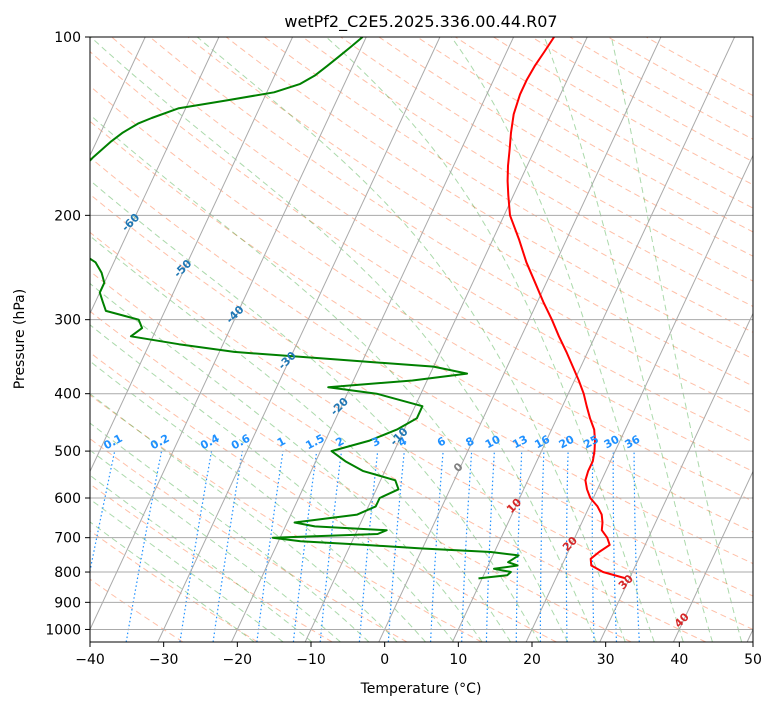  What do you see at coordinates (606, 660) in the screenshot?
I see `x-tick-label: 30` at bounding box center [606, 660].